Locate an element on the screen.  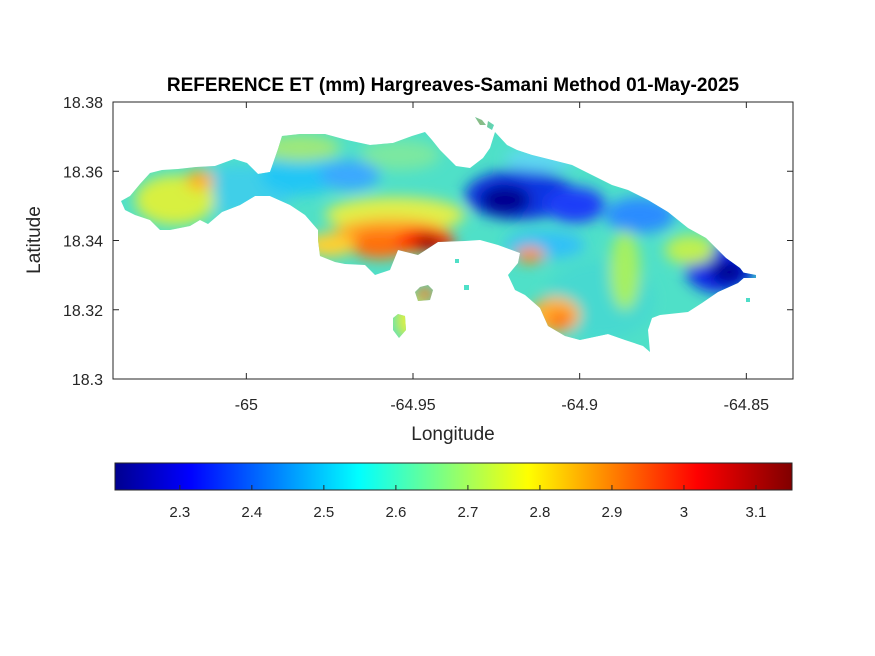
colorbar-tick-label: 2.7 is located at coordinates (467, 512).